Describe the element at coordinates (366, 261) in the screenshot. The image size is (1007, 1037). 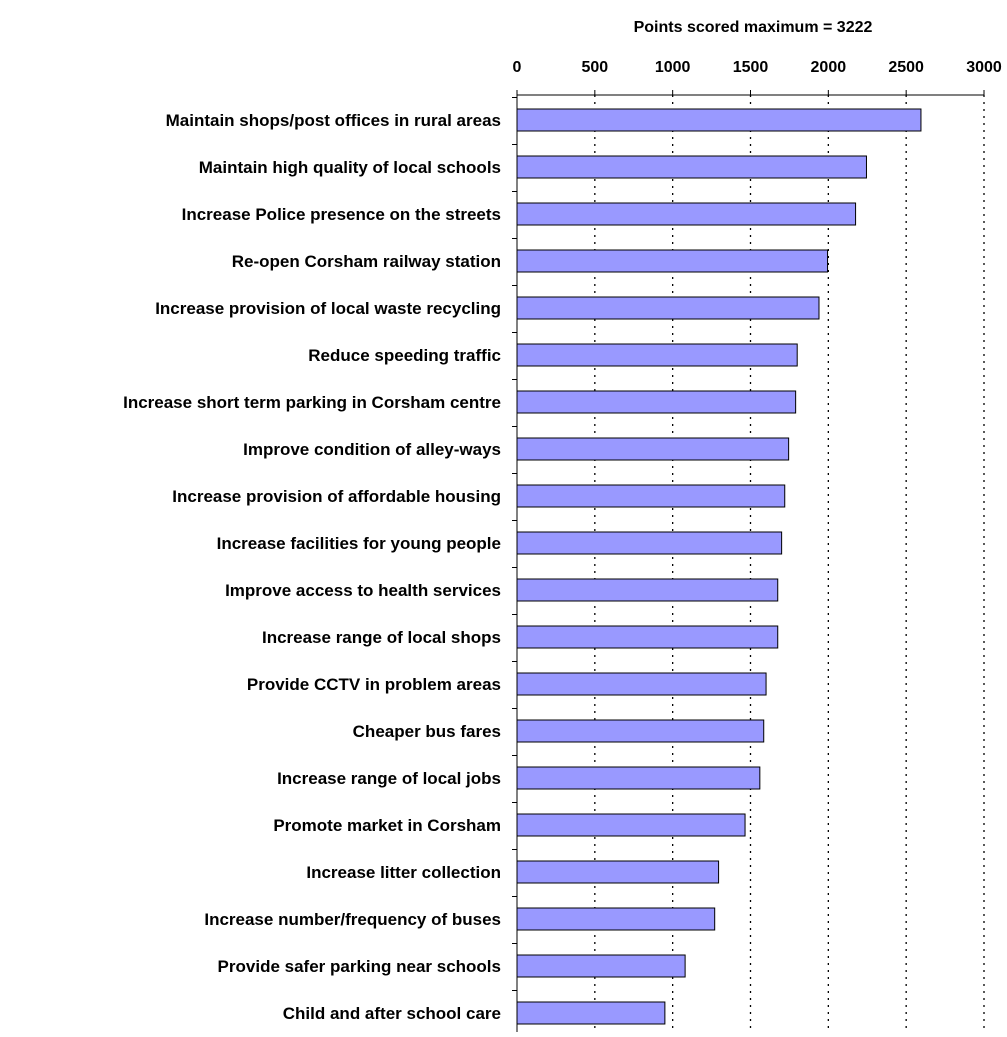
I see `category-label: Re-open Corsham railway station` at that location.